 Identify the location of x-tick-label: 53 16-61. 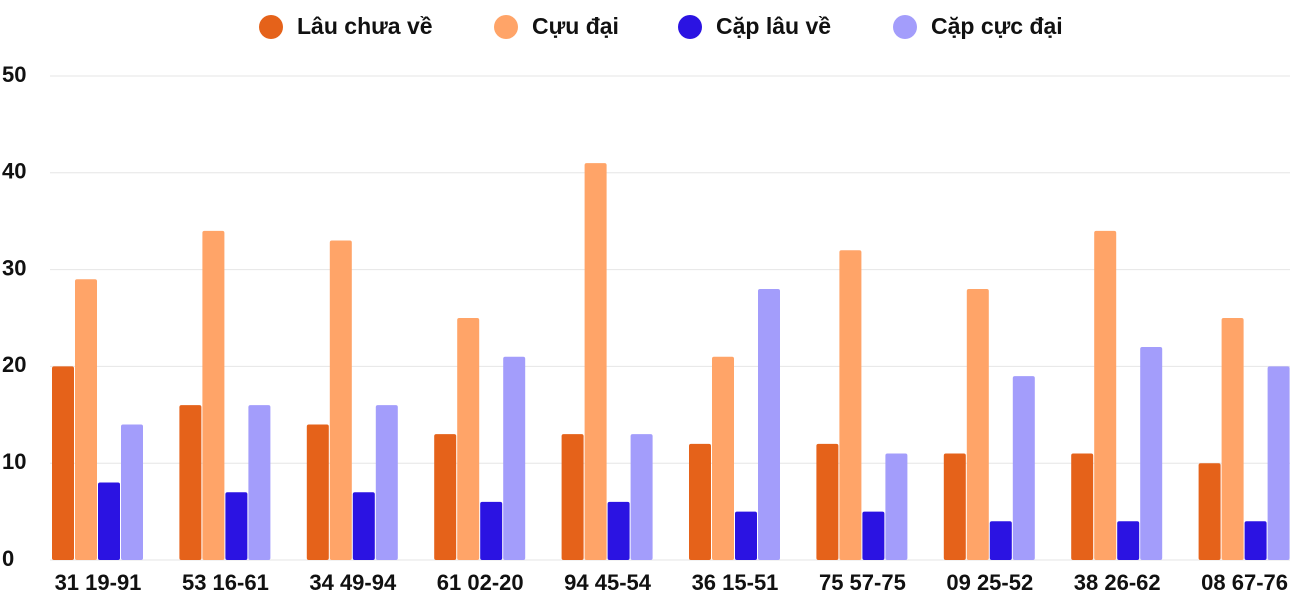
(225, 582).